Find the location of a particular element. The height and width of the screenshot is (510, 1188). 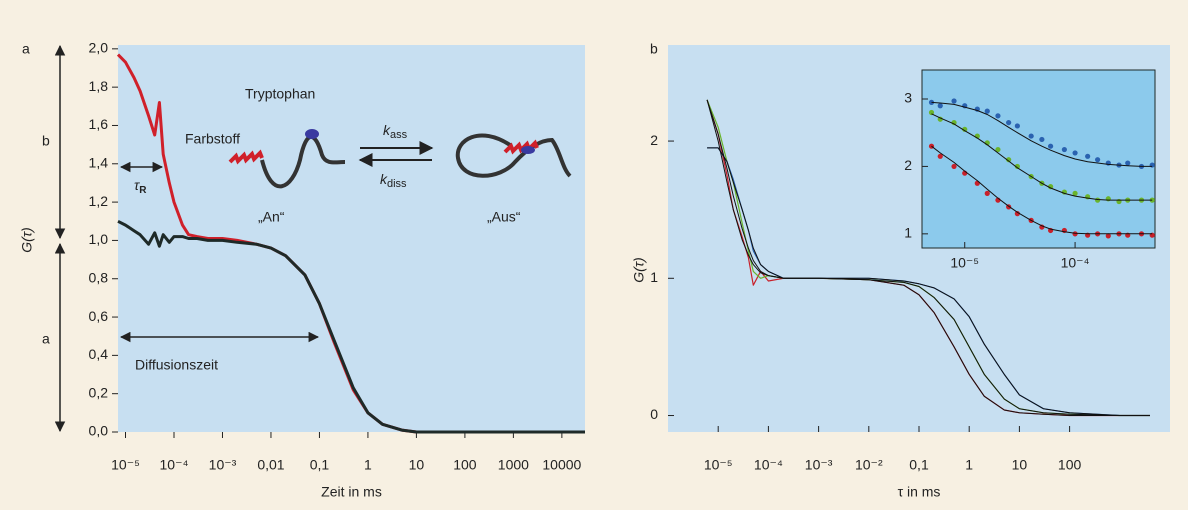

y-tick-label: 1,4 is located at coordinates (99, 162).